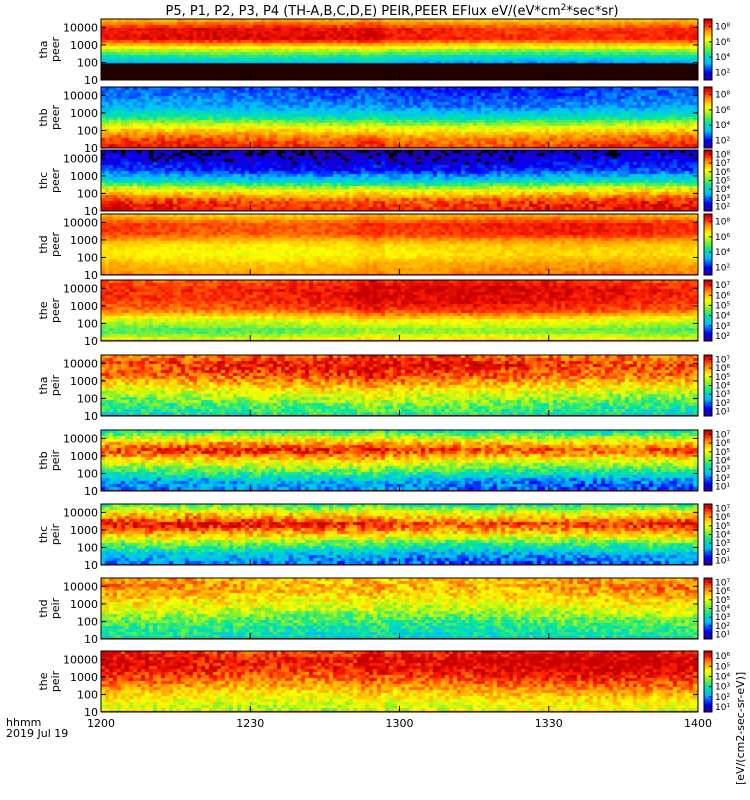  I want to click on y-axis-label: thdpeer, so click(49, 245).